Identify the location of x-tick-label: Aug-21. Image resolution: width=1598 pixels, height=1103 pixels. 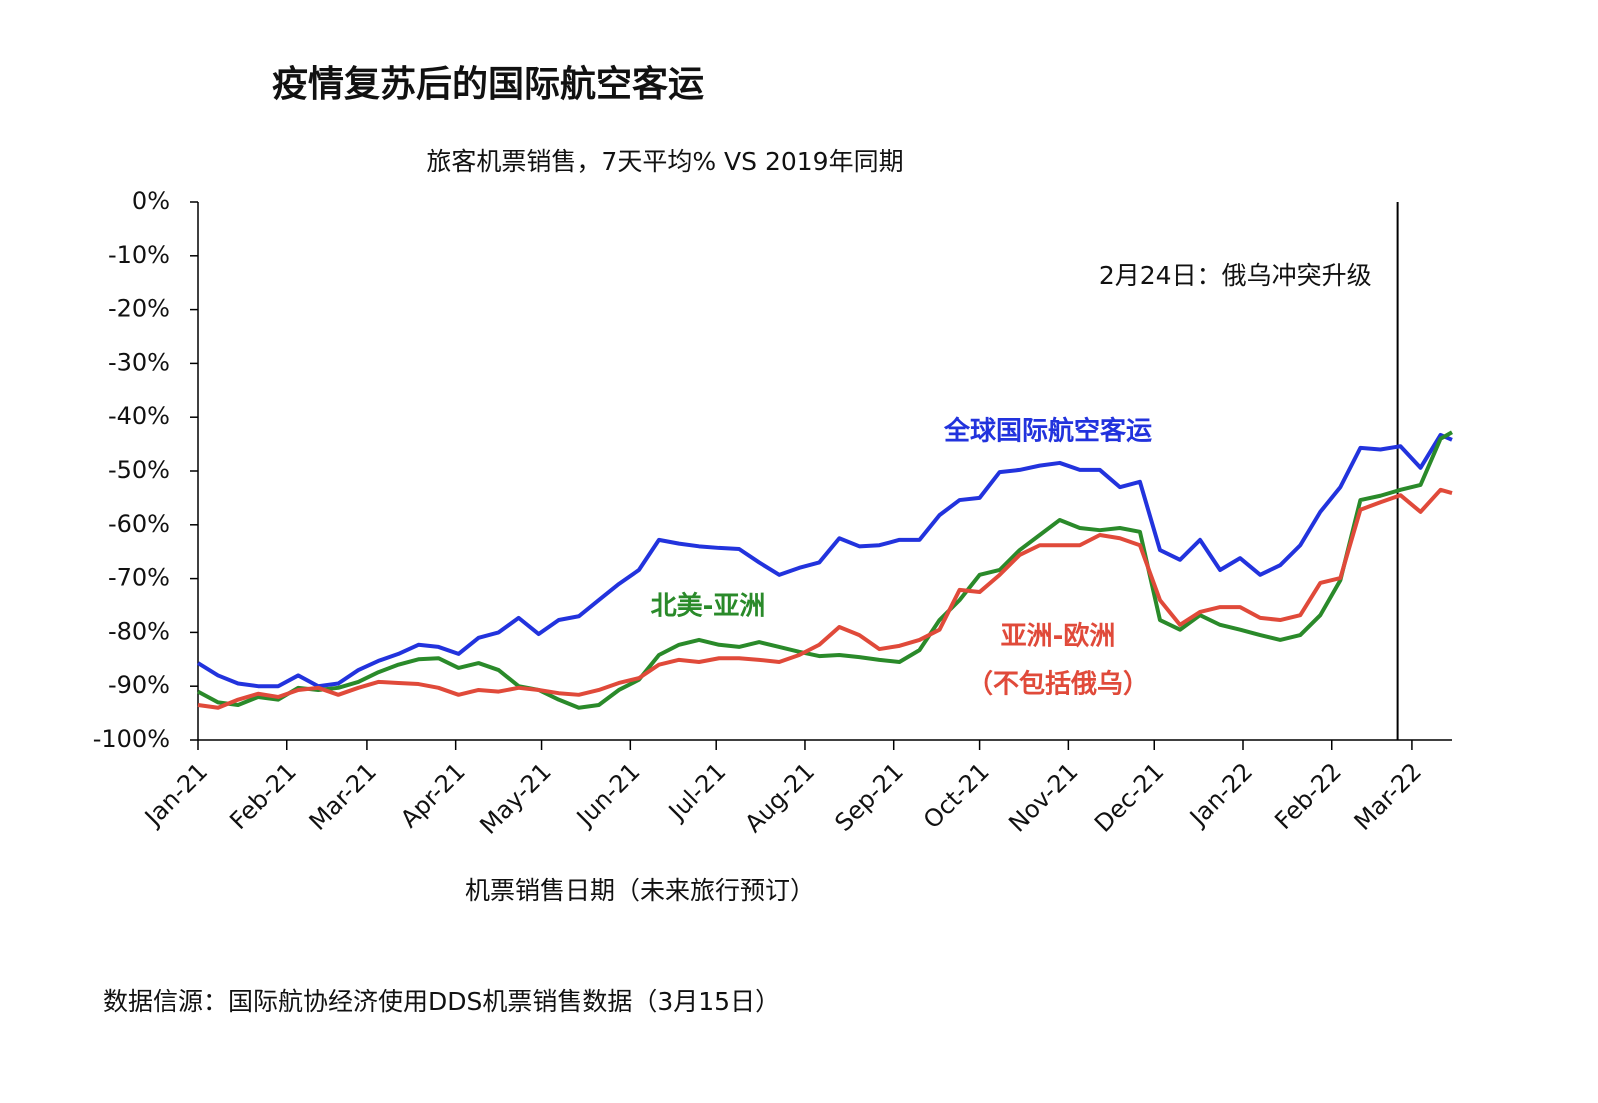
(779, 797).